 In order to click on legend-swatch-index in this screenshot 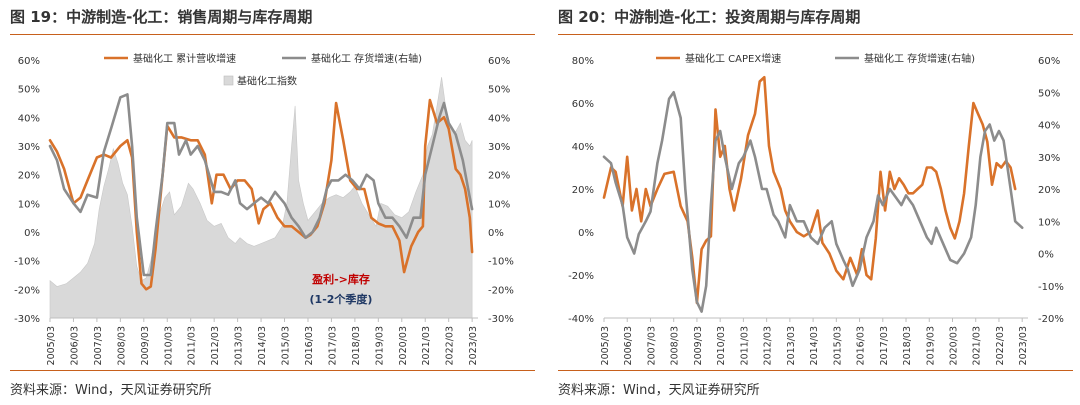, I will do `click(228, 80)`.